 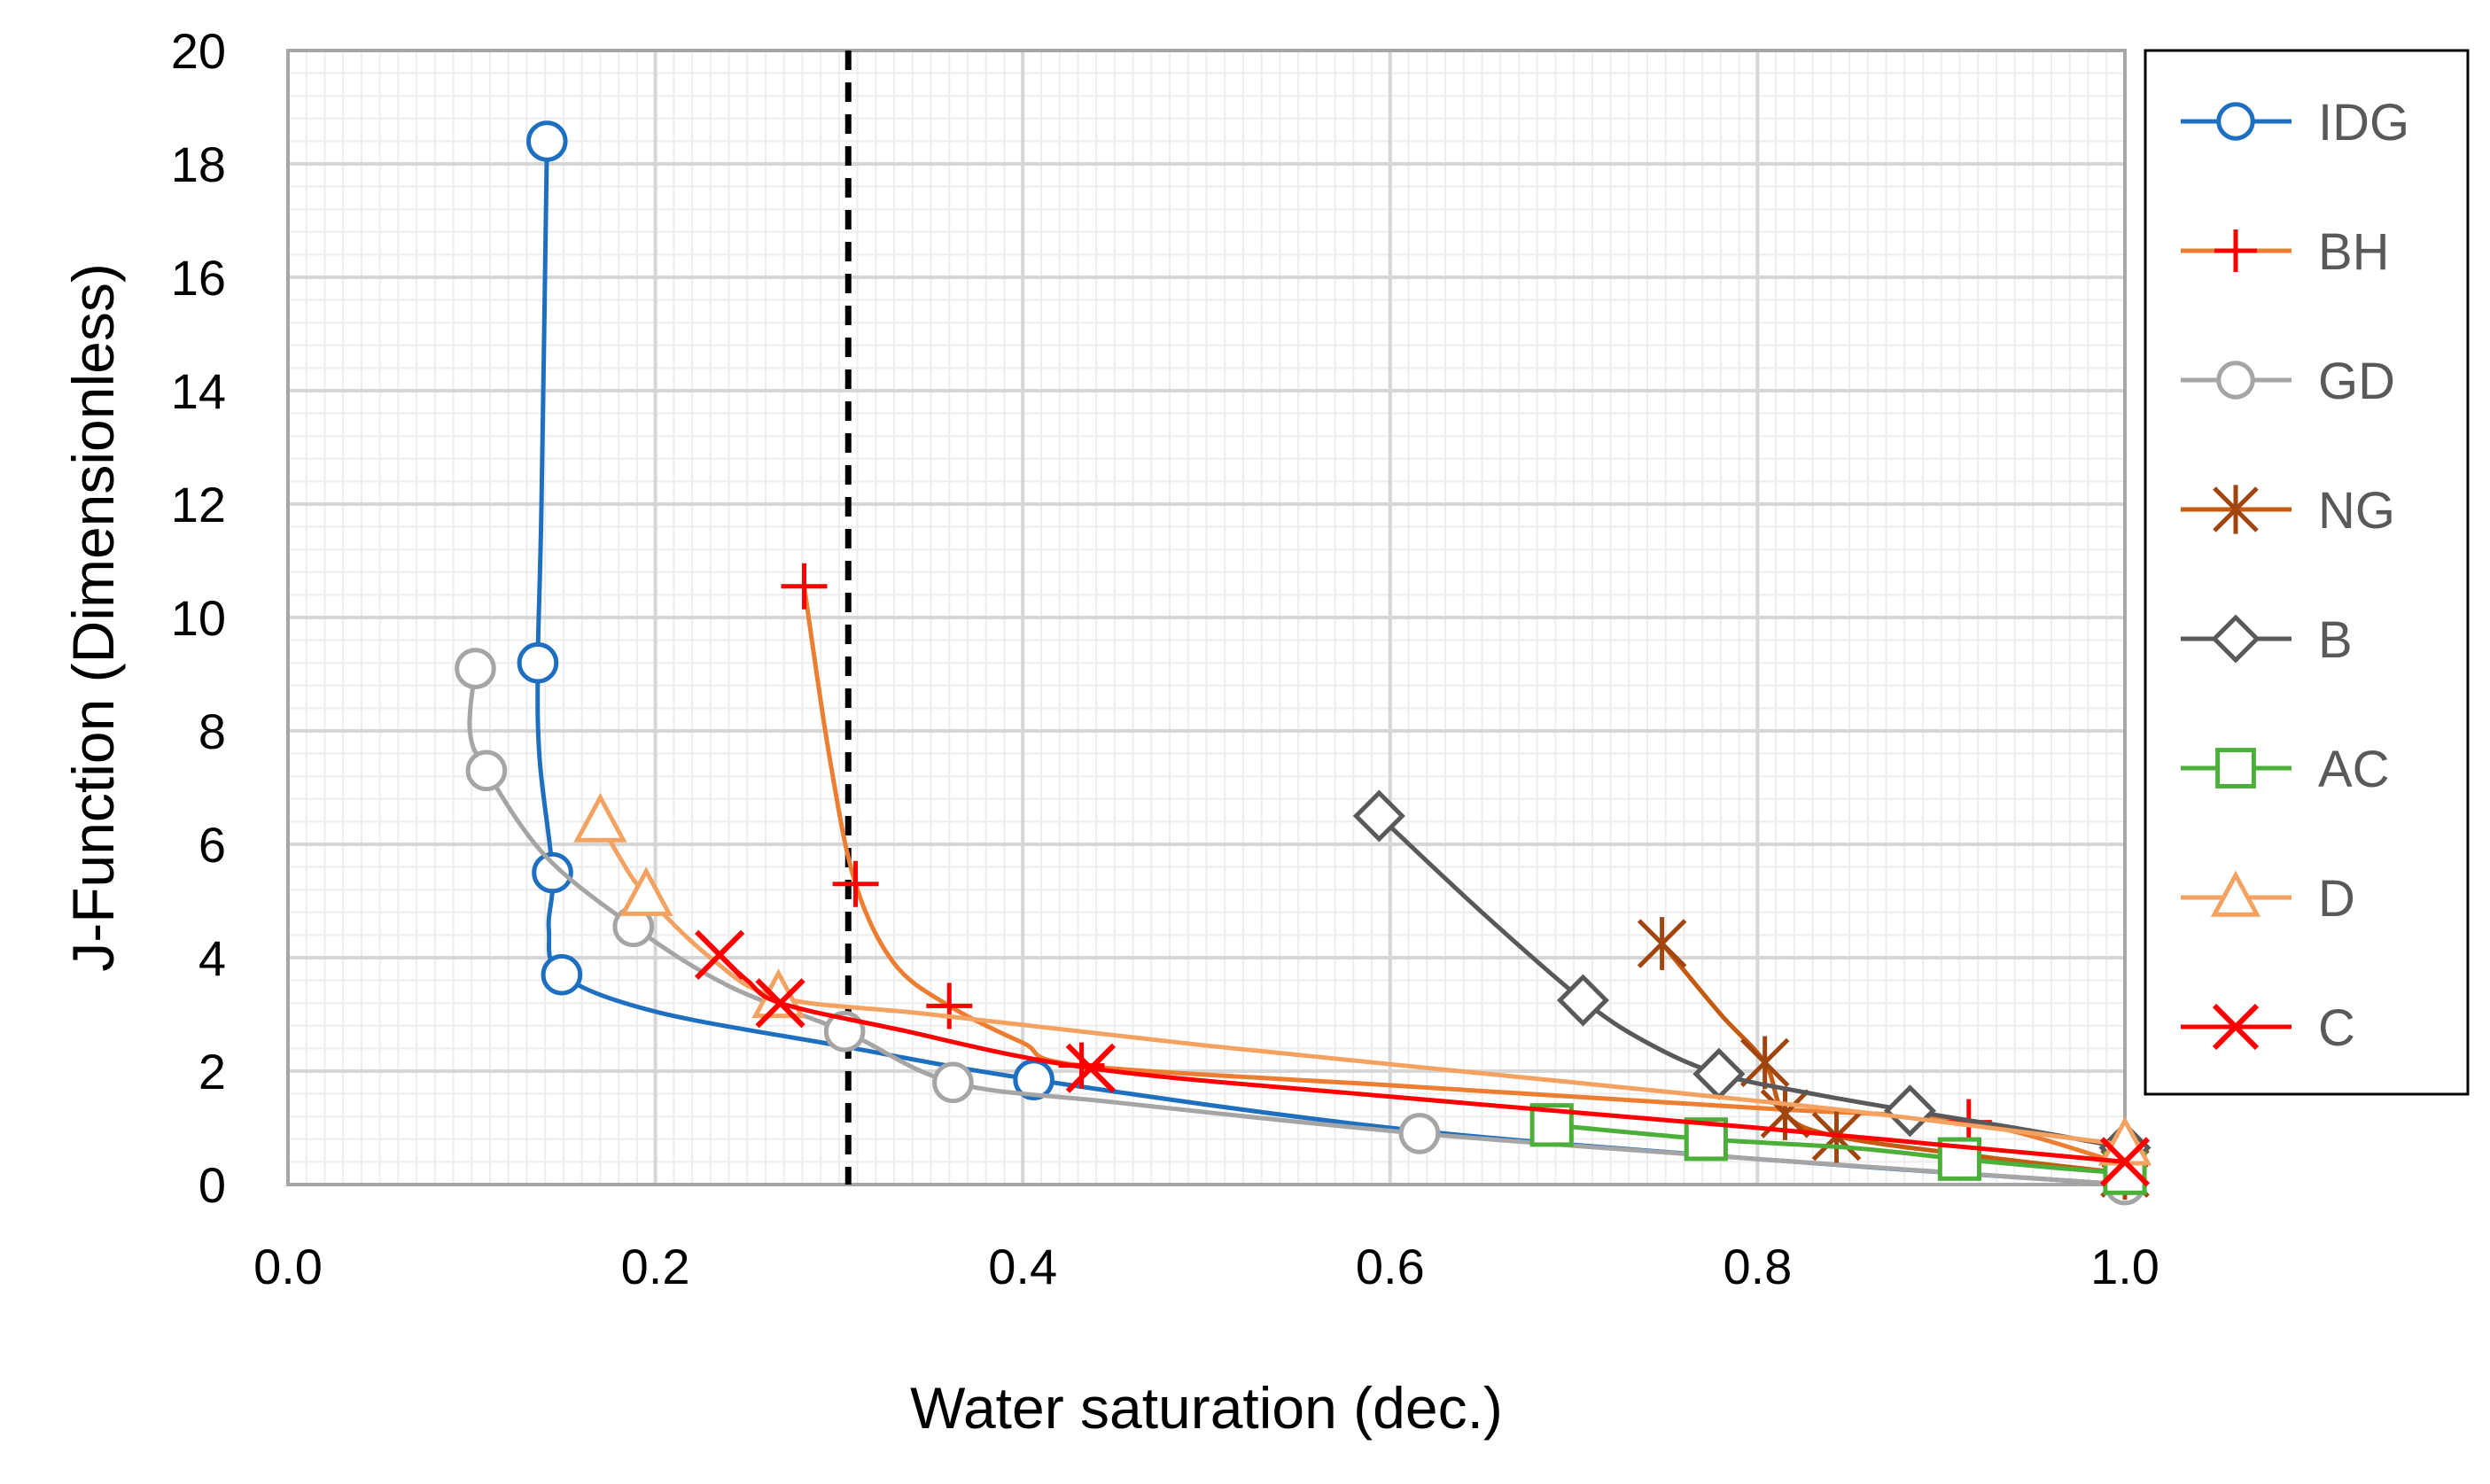 I want to click on legend-marker-d, so click(x=2235, y=893).